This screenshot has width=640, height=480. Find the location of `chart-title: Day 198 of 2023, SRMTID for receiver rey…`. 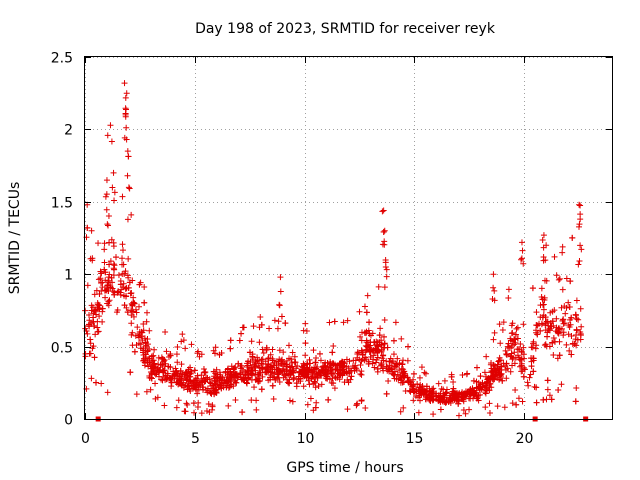

chart-title: Day 198 of 2023, SRMTID for receiver rey… is located at coordinates (345, 29).